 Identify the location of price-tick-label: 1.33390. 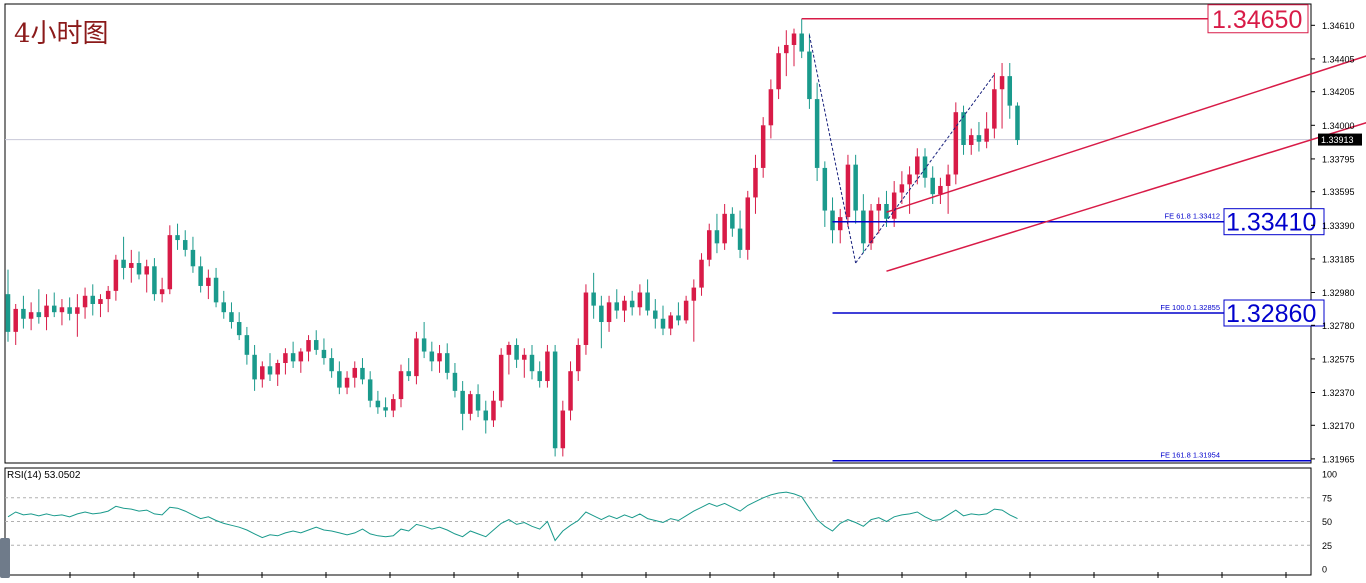
(1338, 226).